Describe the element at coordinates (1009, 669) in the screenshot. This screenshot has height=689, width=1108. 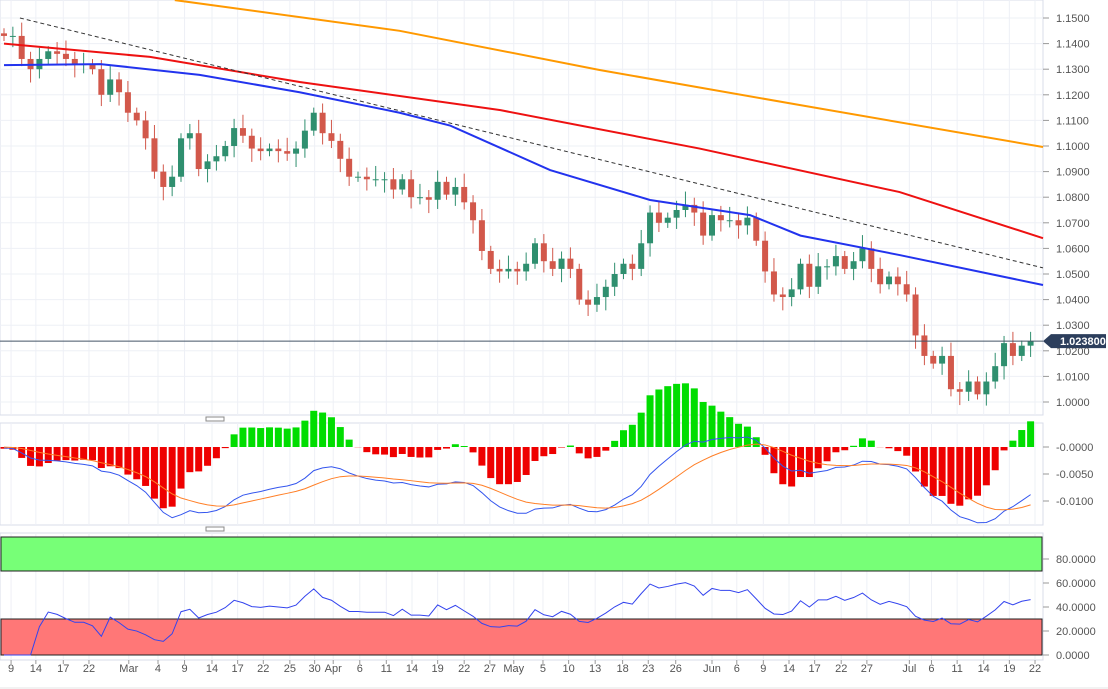
I see `x-tick-label: 19` at that location.